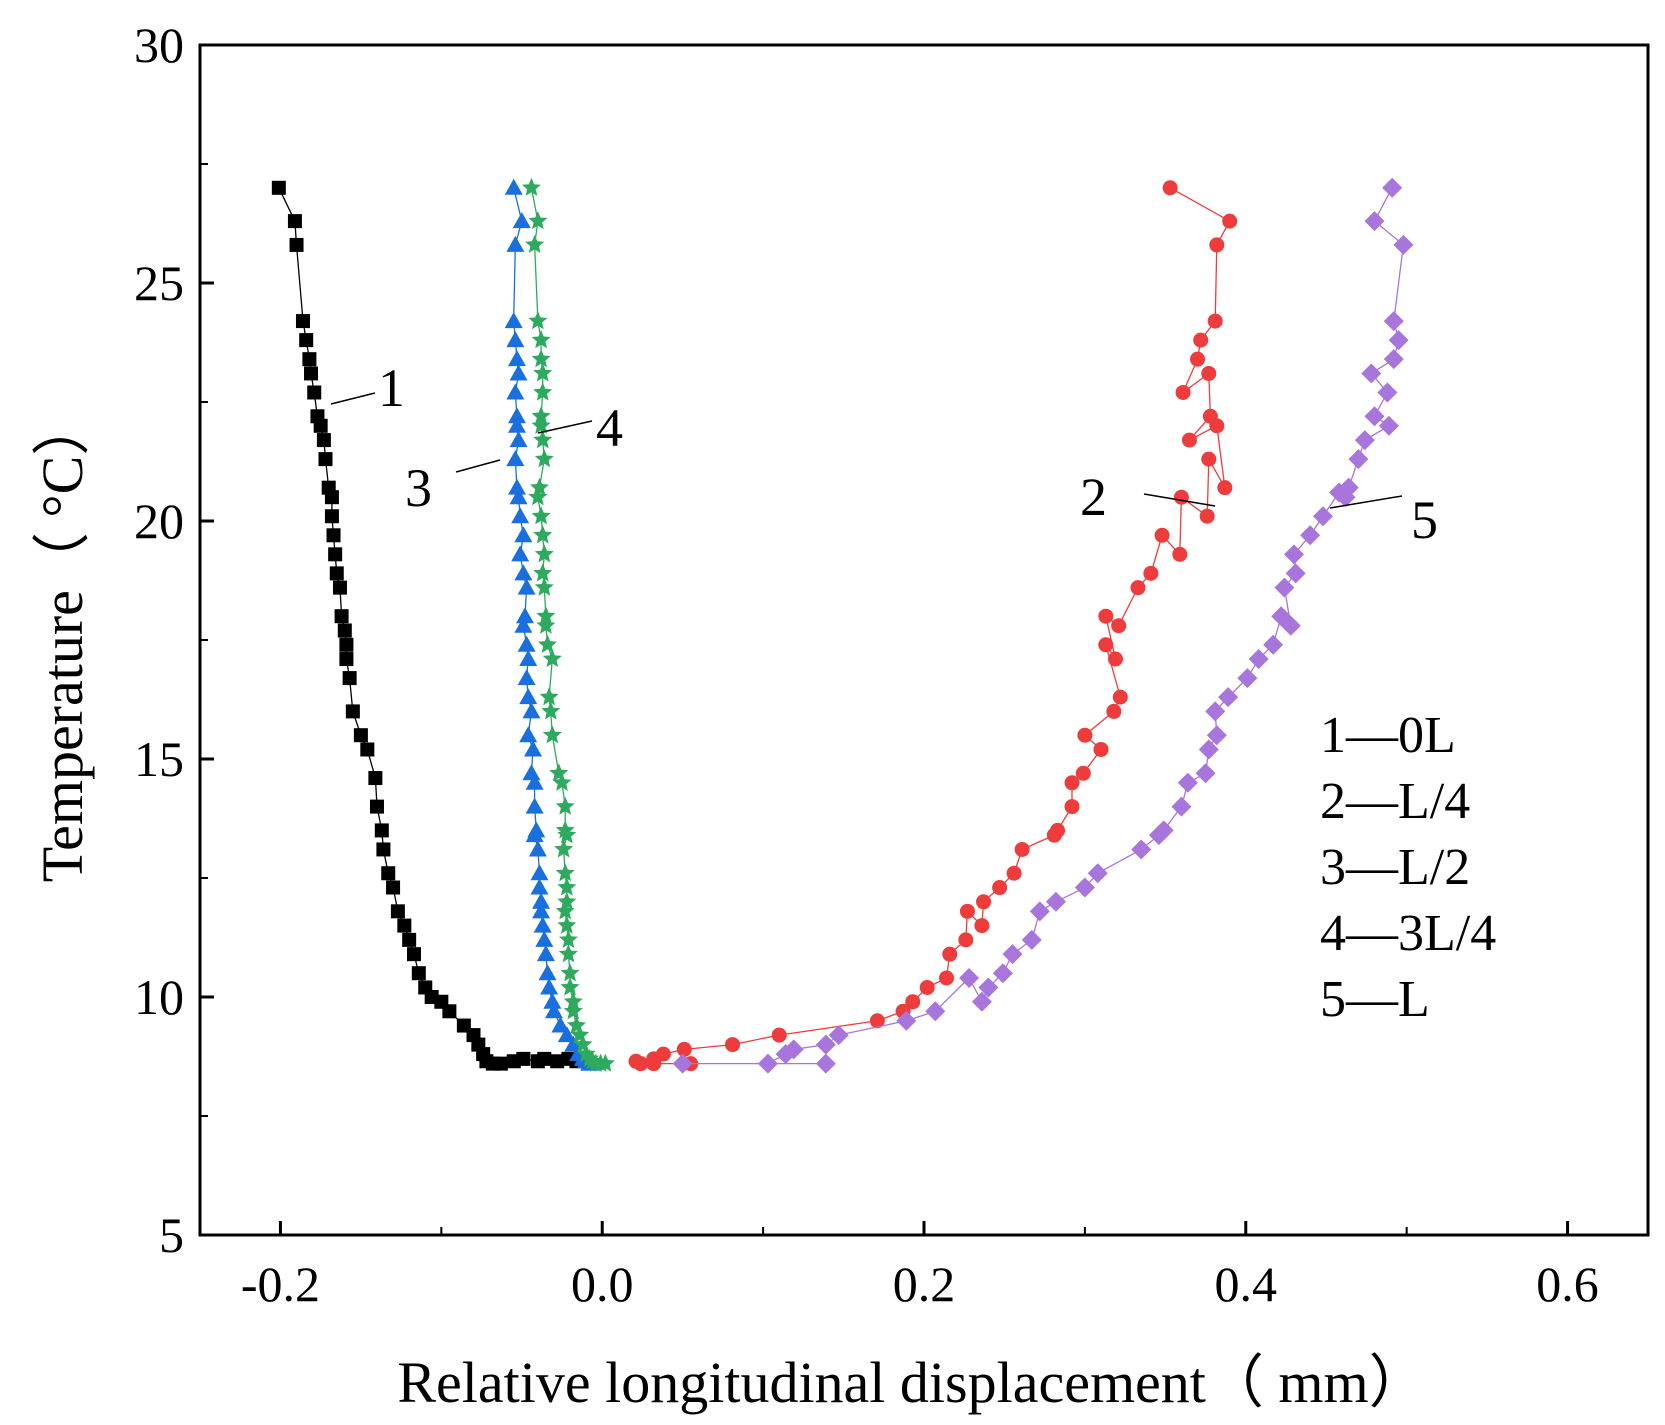 The height and width of the screenshot is (1425, 1665). Describe the element at coordinates (1388, 735) in the screenshot. I see `legend-entry: 1—0L` at that location.